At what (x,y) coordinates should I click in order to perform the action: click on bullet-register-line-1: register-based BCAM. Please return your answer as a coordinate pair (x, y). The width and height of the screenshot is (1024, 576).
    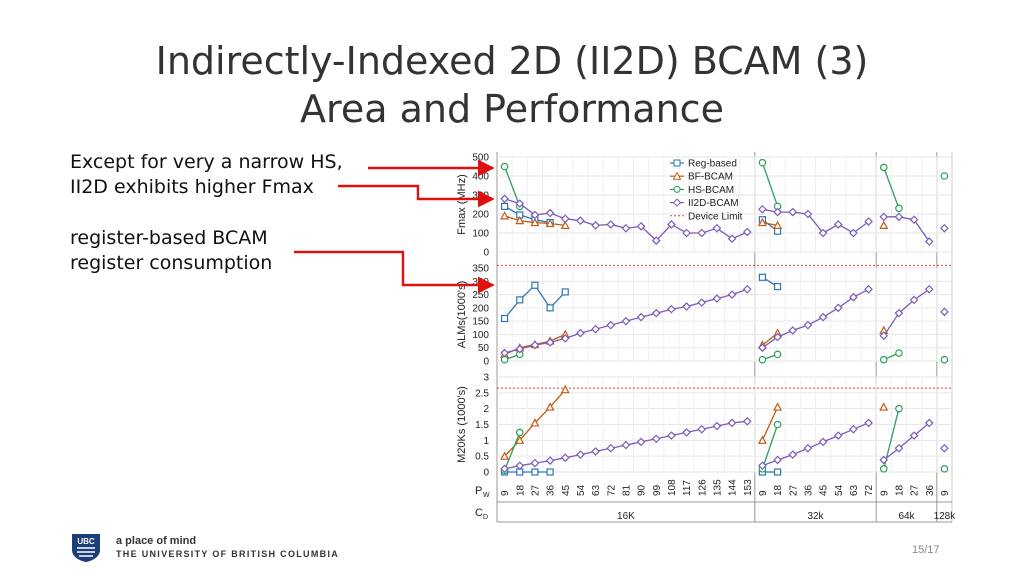
    Looking at the image, I should click on (169, 238).